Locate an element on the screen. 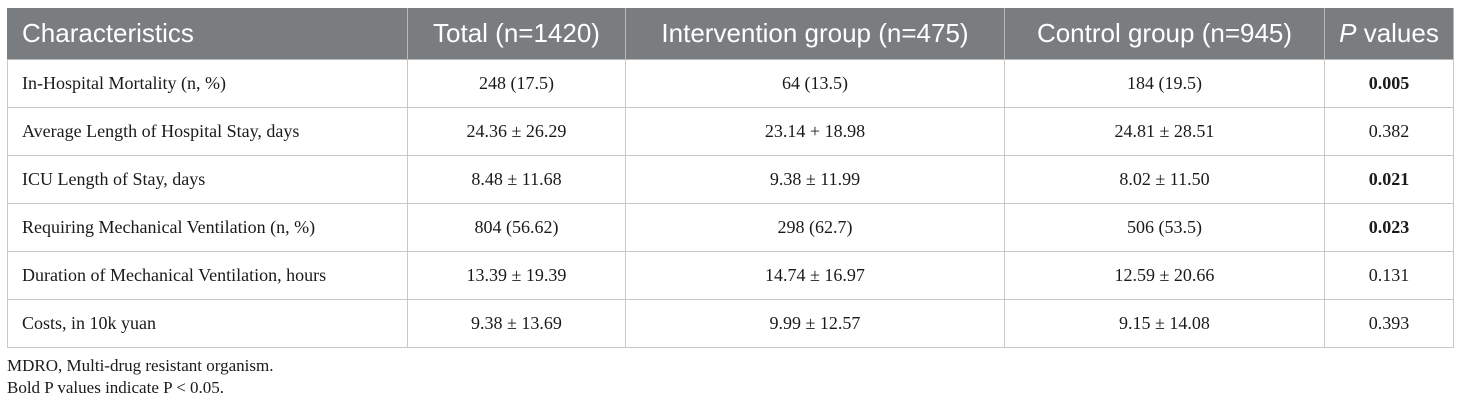 The width and height of the screenshot is (1460, 406). cell-p-value: 0.023 is located at coordinates (1389, 227).